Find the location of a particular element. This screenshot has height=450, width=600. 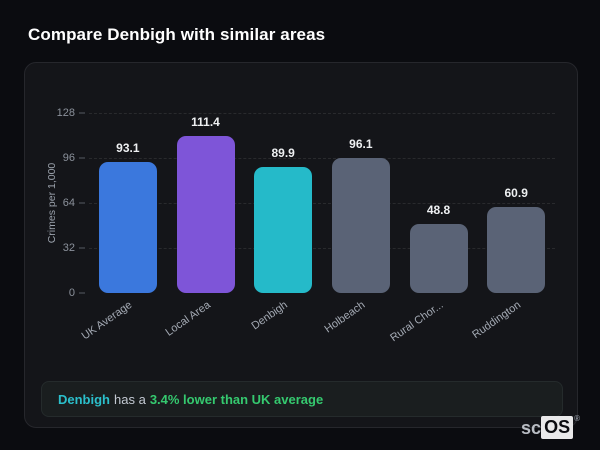

note-middle-text: has a is located at coordinates (130, 399).